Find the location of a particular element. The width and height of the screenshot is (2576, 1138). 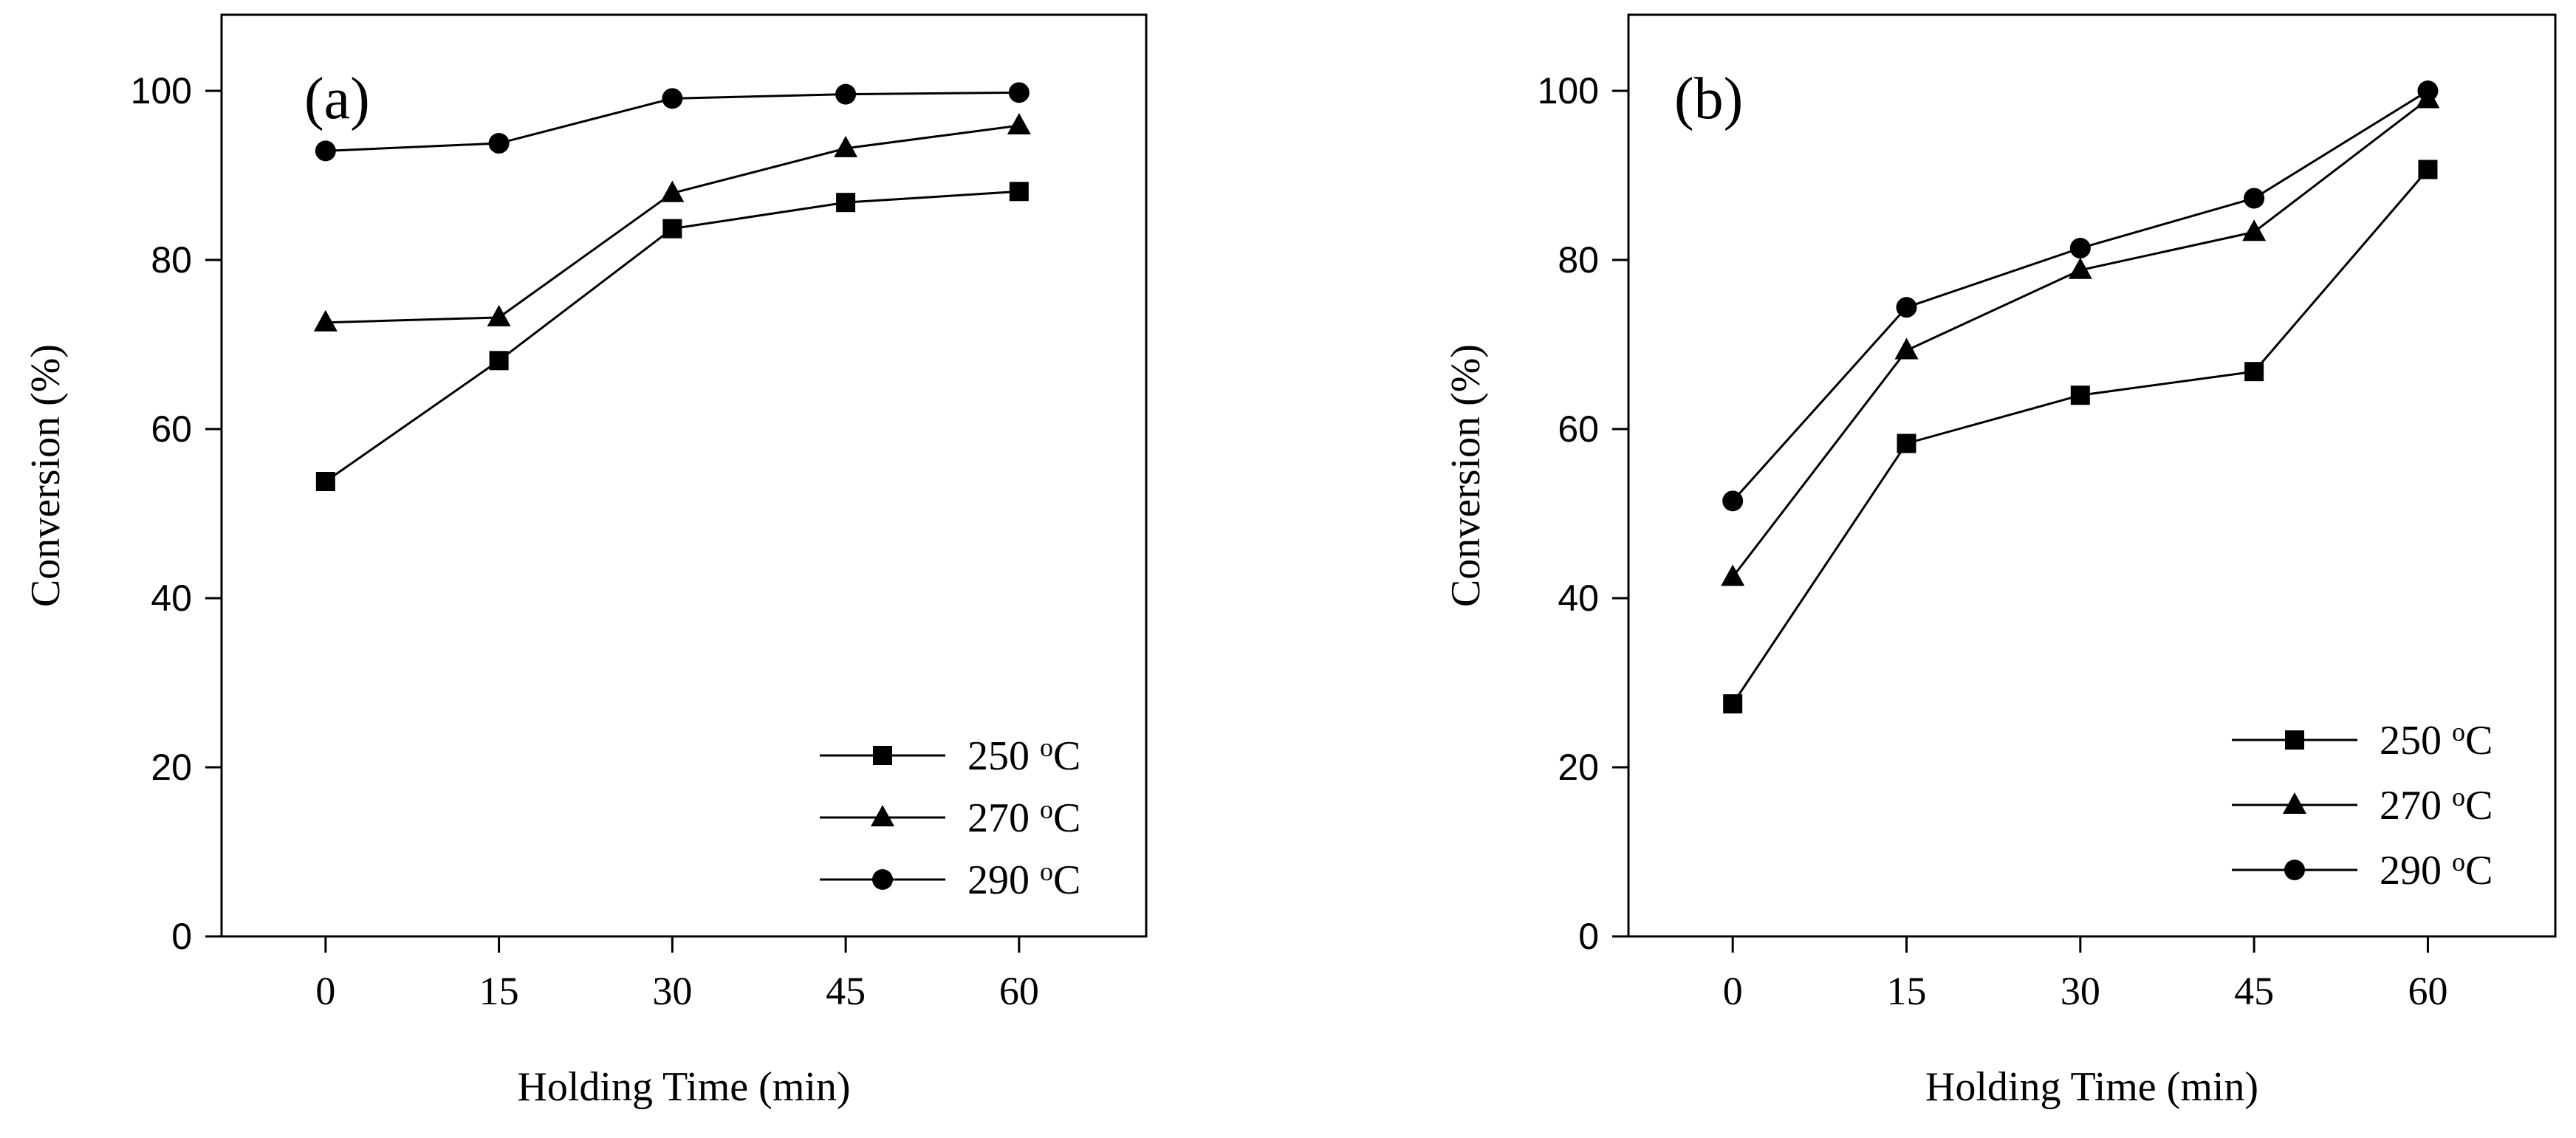

legend-value: 250 is located at coordinates (1003, 756).